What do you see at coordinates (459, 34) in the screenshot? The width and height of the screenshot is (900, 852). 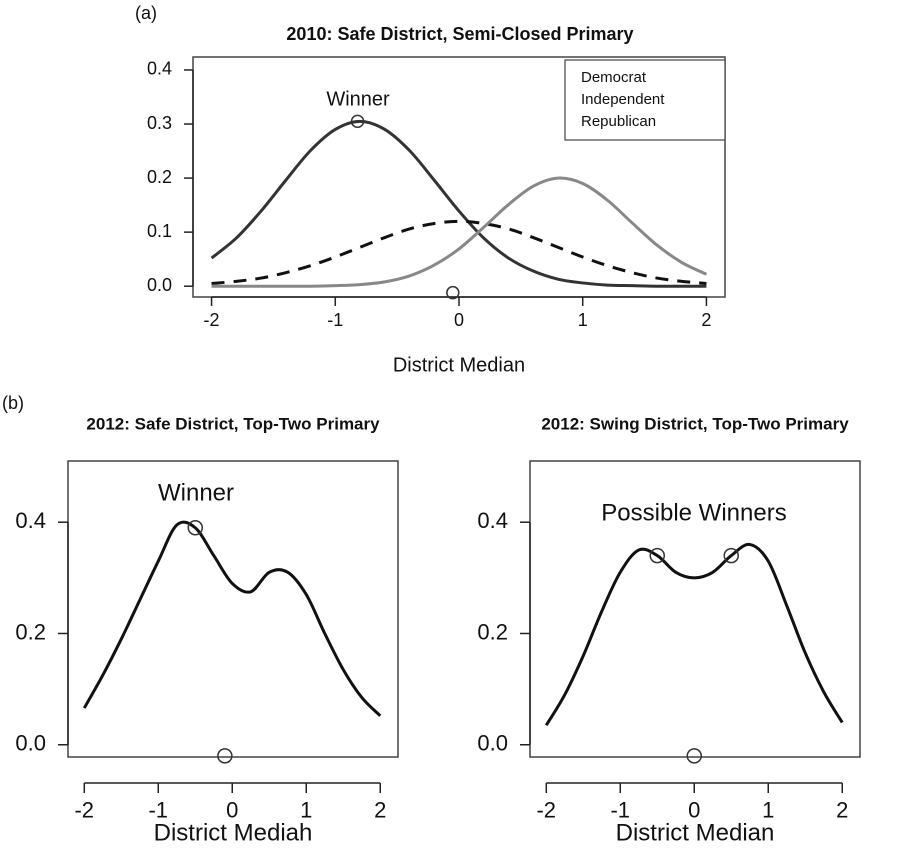 I see `chart-title: 2010: Safe District, Semi-Closed Primary` at bounding box center [459, 34].